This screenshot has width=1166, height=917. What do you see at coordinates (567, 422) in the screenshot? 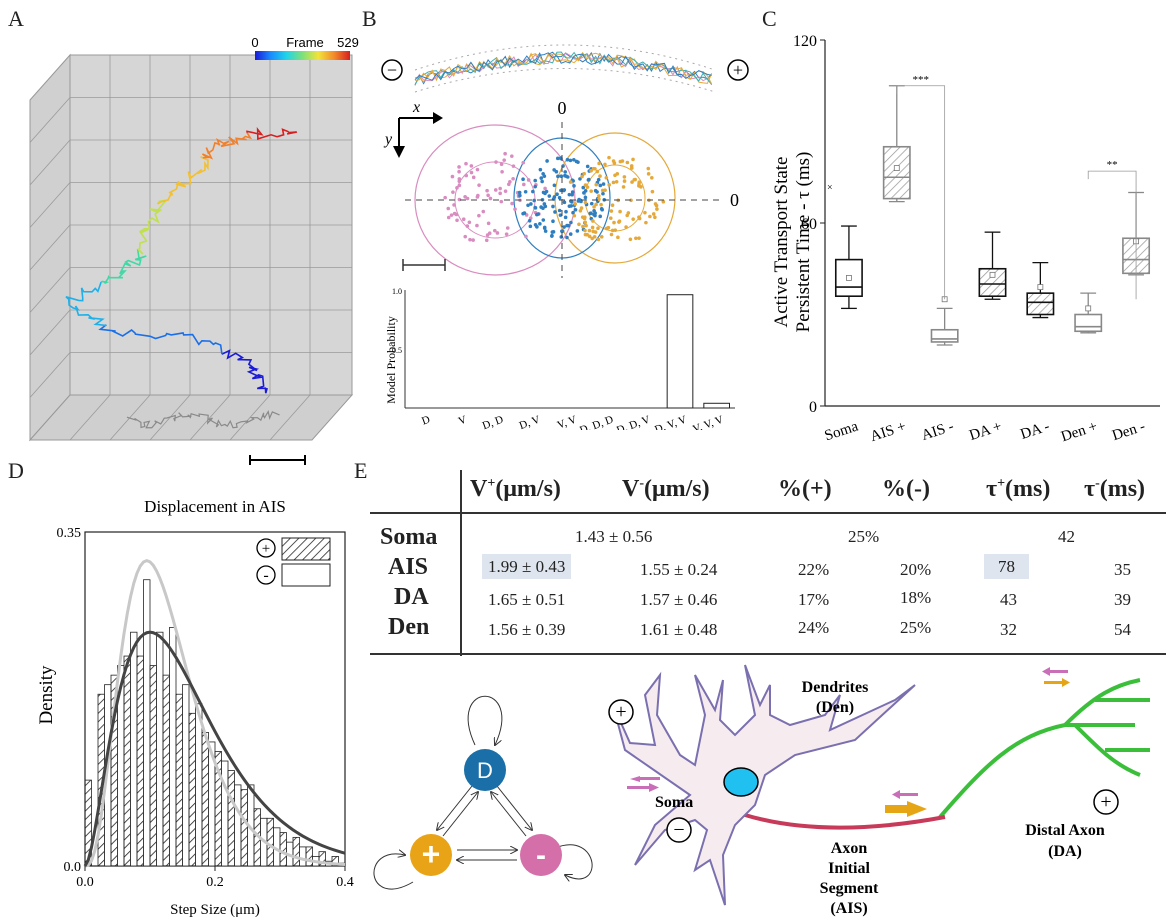
I see `model-xtick: V, V` at bounding box center [567, 422].